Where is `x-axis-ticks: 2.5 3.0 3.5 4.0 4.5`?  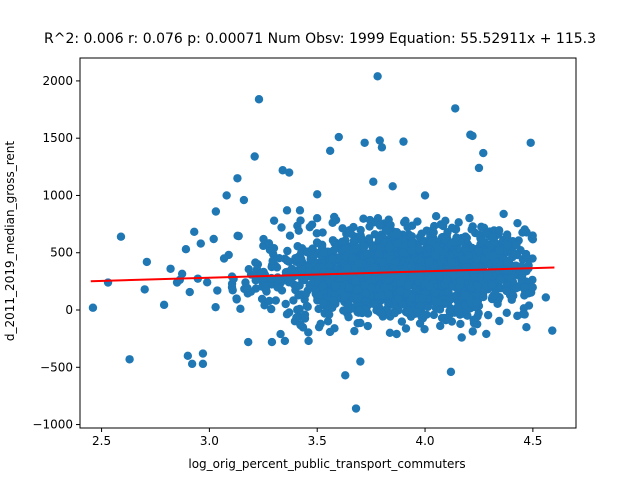 x-axis-ticks: 2.5 3.0 3.5 4.0 4.5 is located at coordinates (317, 438).